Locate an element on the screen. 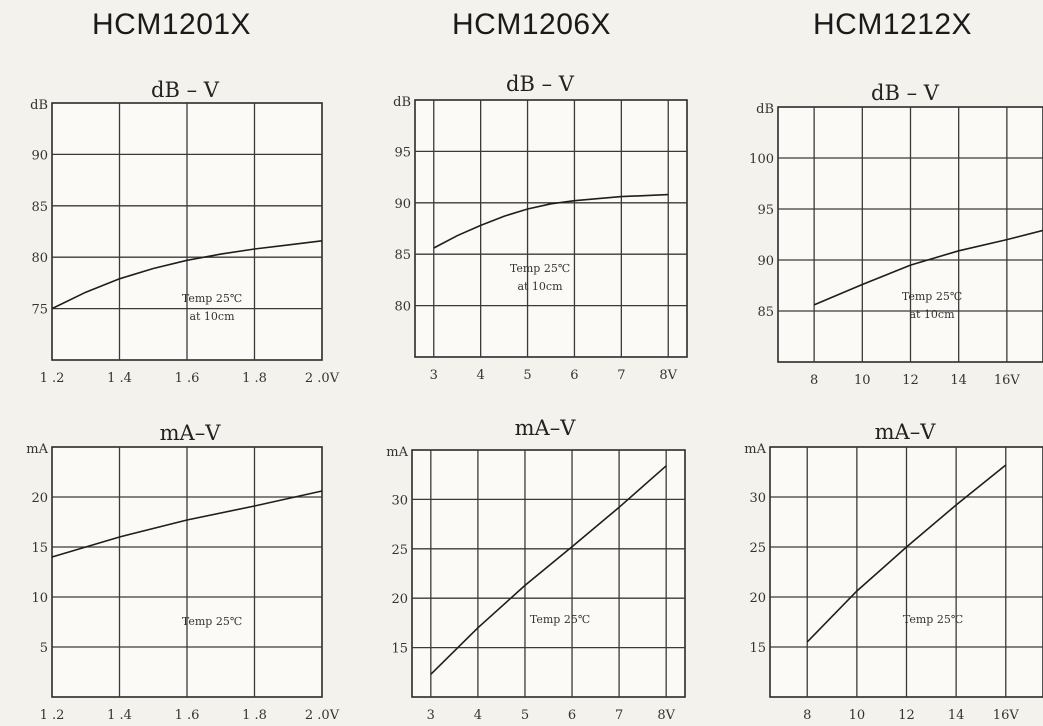 Image resolution: width=1043 pixels, height=726 pixels. chart-6: 8 10 12 14 16V 15 20 25 30 mA mA–V Temp 25℃ is located at coordinates (893, 571).